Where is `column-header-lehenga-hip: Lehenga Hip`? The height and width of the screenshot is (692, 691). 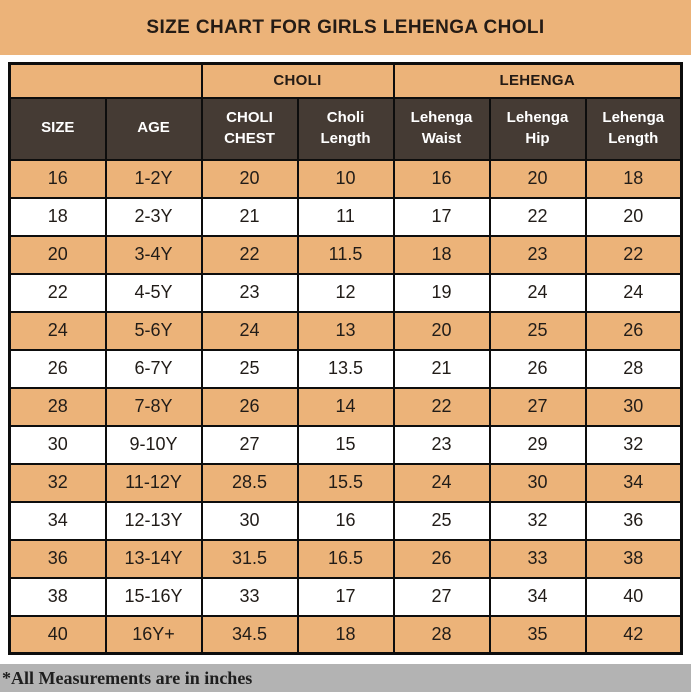 column-header-lehenga-hip: Lehenga Hip is located at coordinates (537, 128).